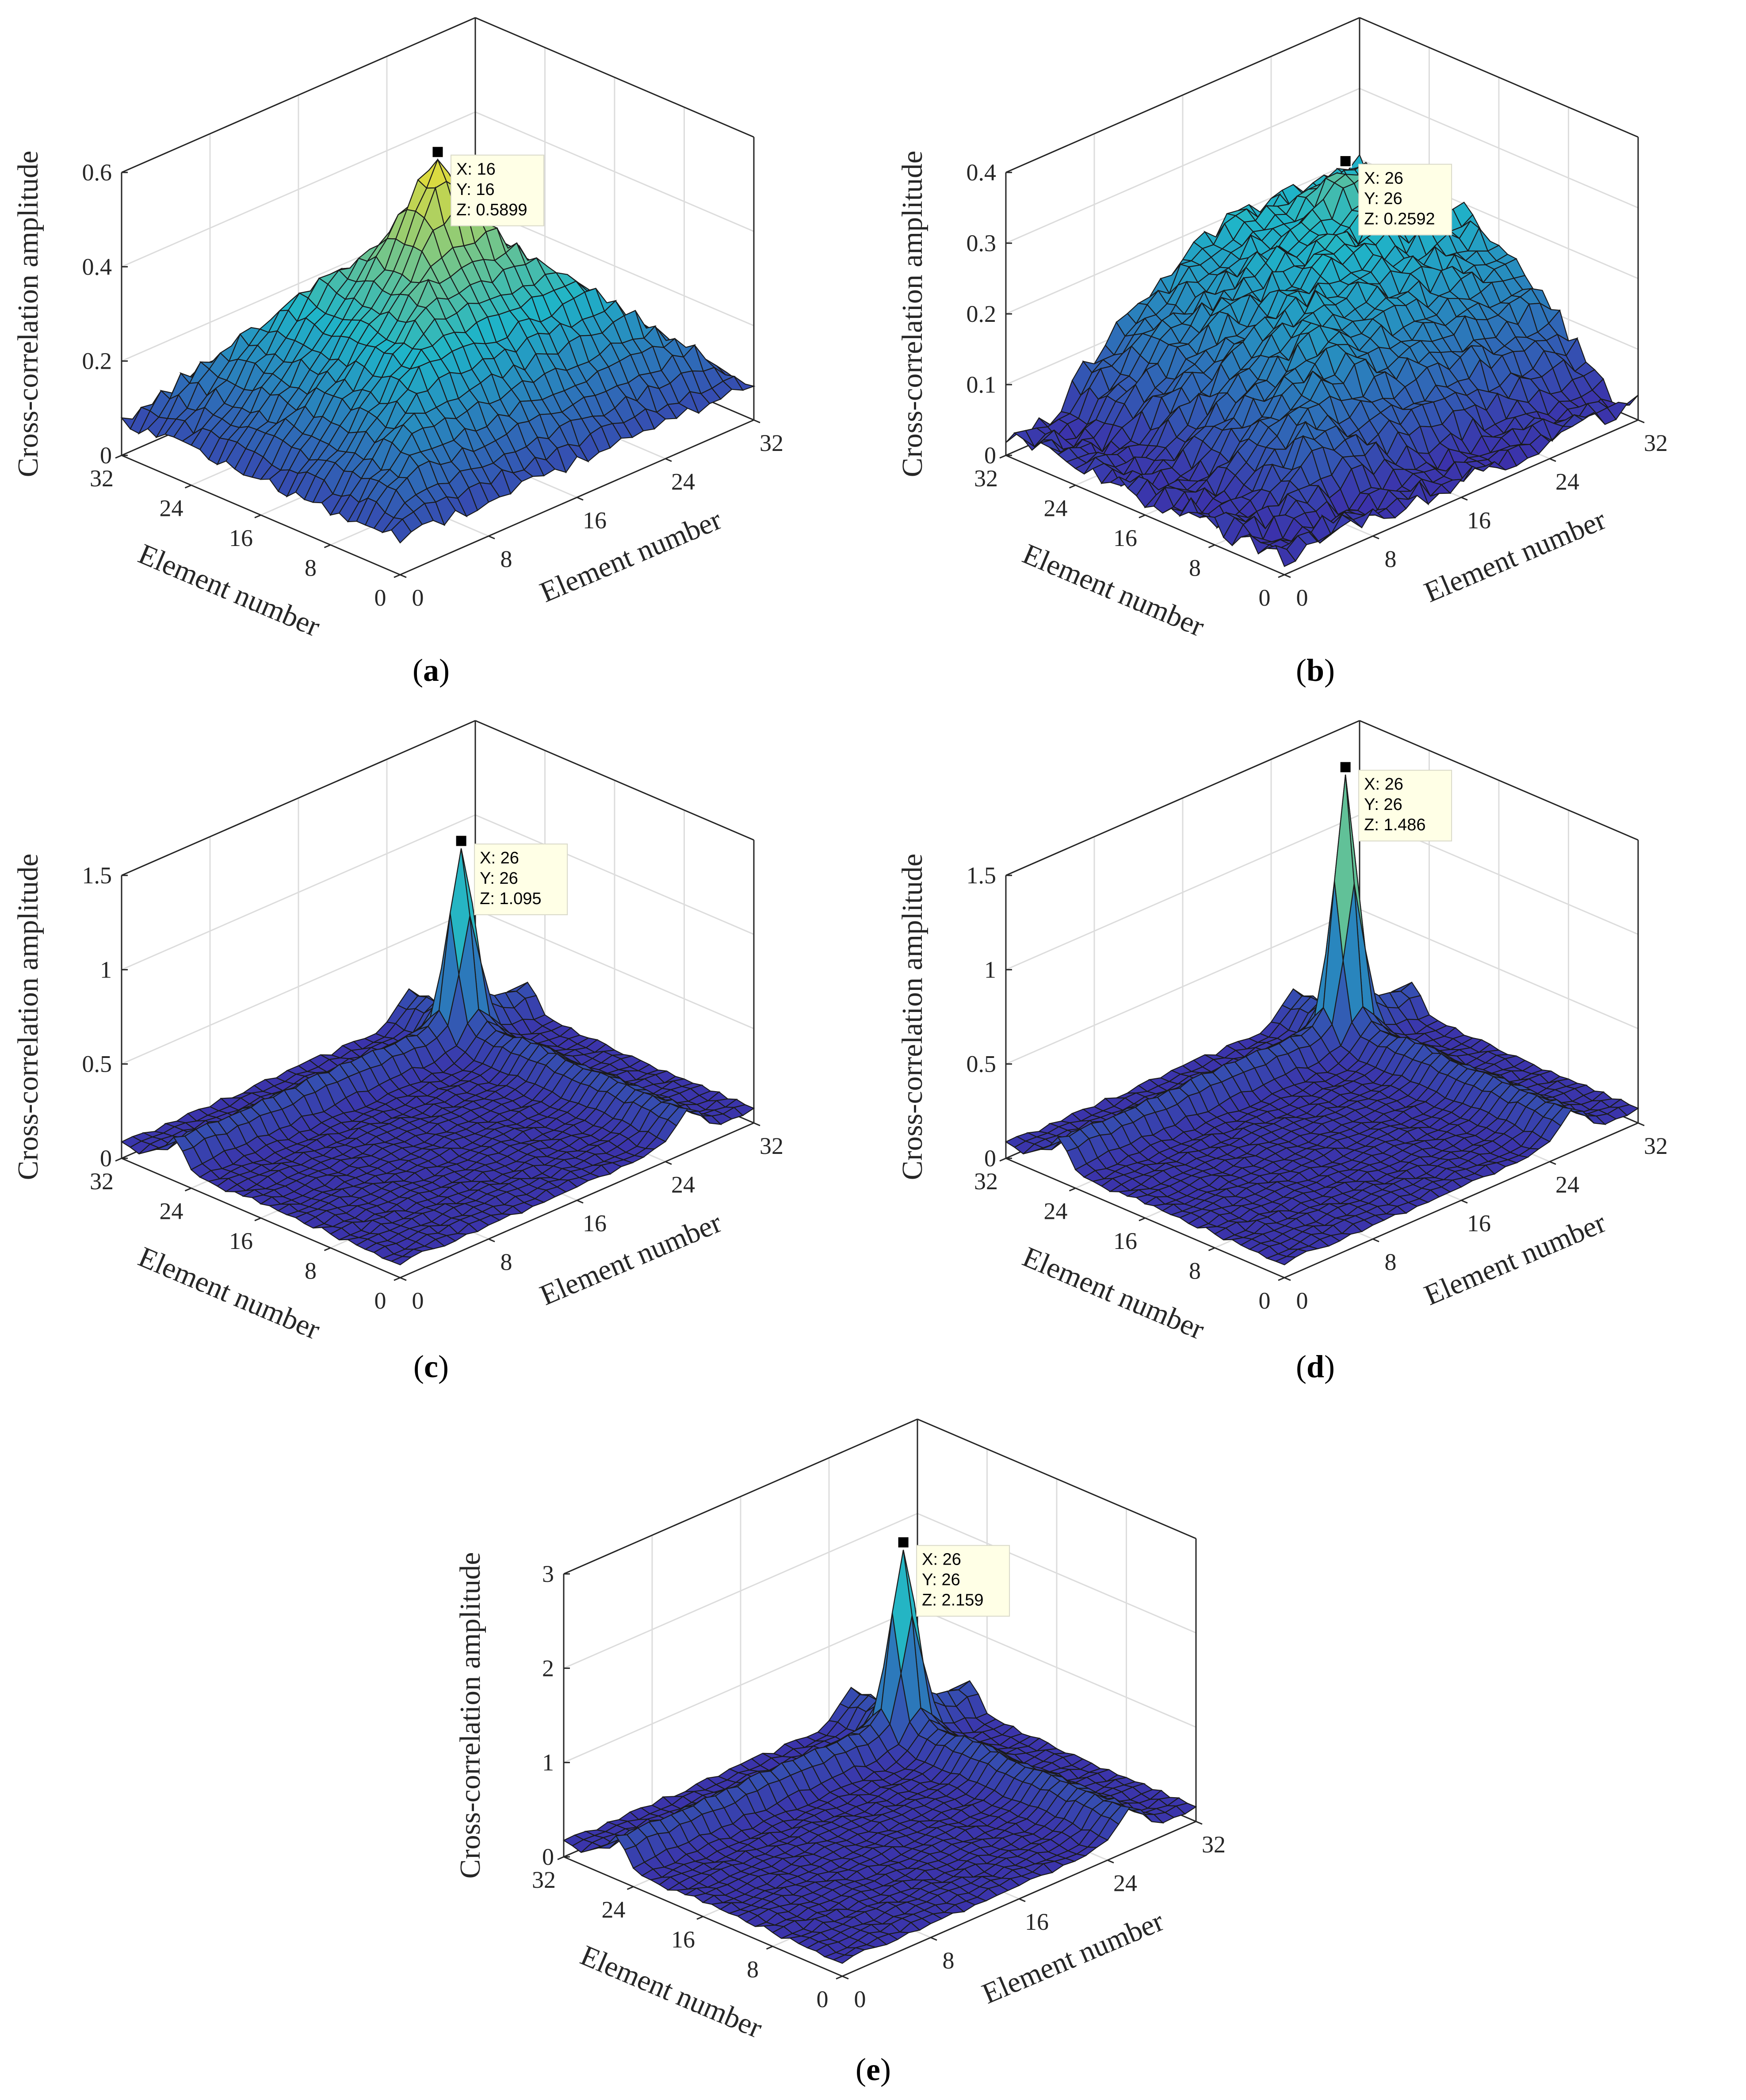 This screenshot has height=2100, width=1746. Describe the element at coordinates (1479, 520) in the screenshot. I see `x-tick-label: 16` at that location.